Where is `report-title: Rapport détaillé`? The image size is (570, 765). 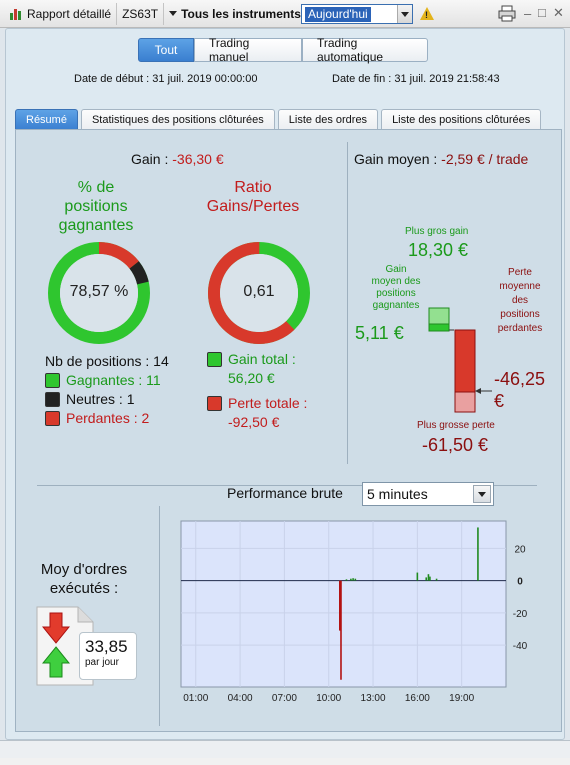 report-title: Rapport détaillé is located at coordinates (69, 13).